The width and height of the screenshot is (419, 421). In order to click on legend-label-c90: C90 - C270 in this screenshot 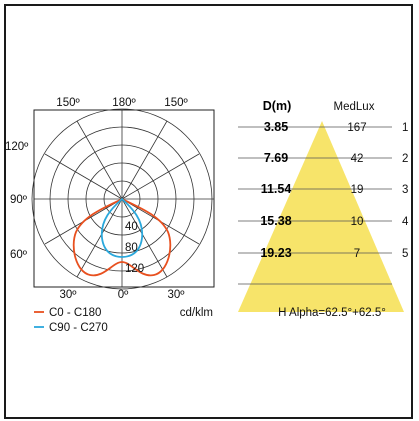, I will do `click(78, 328)`.